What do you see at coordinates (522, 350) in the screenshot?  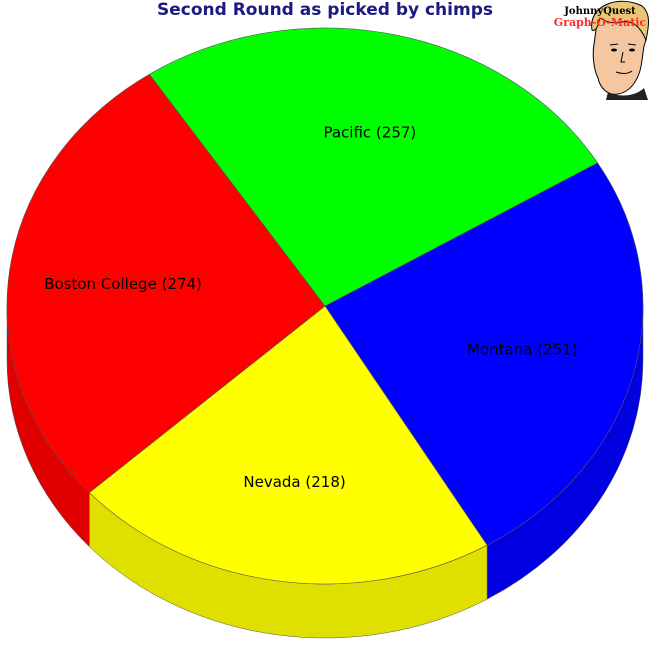 I see `pie-label-montana: Montana (251)` at bounding box center [522, 350].